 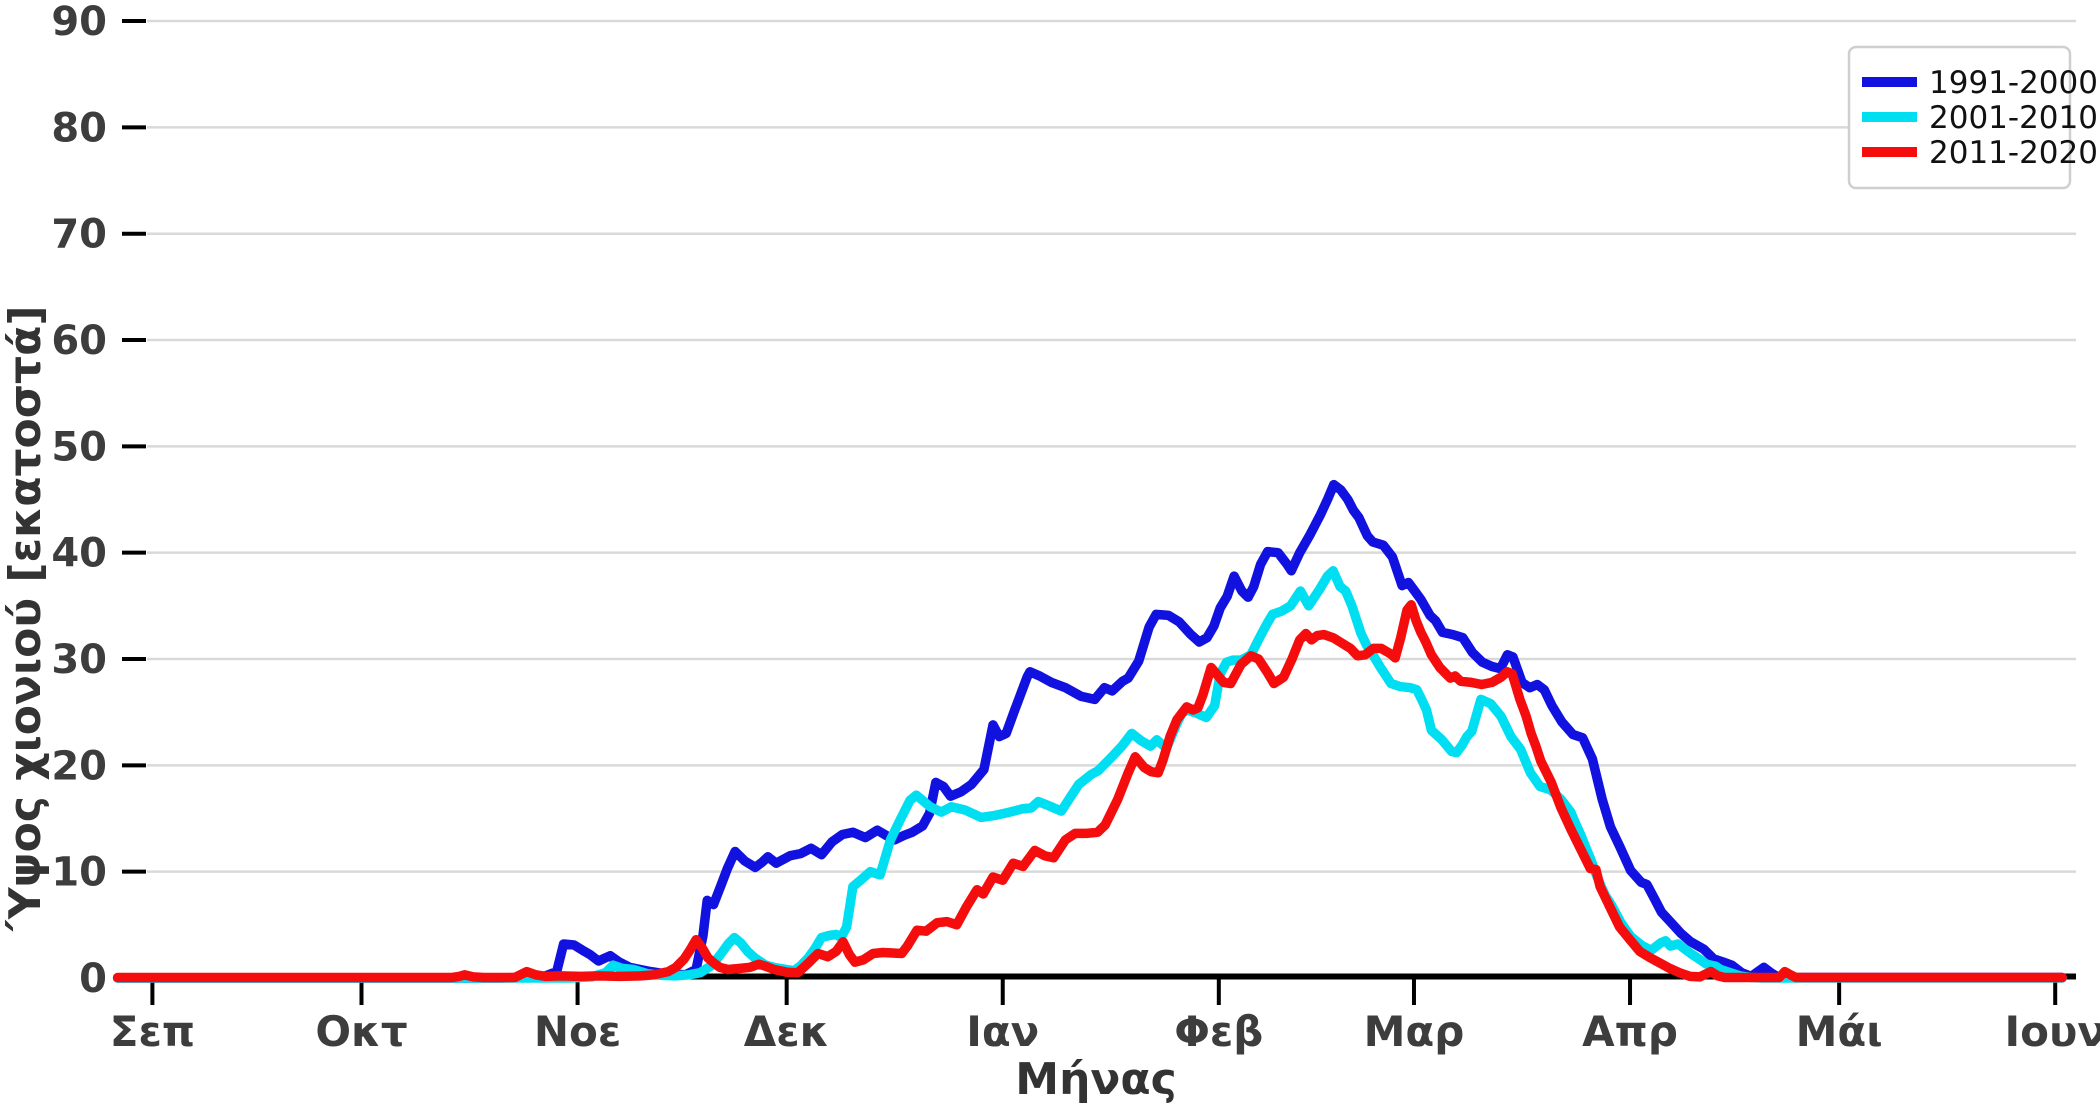 I want to click on y-tick-label-50: 50, so click(x=79, y=447).